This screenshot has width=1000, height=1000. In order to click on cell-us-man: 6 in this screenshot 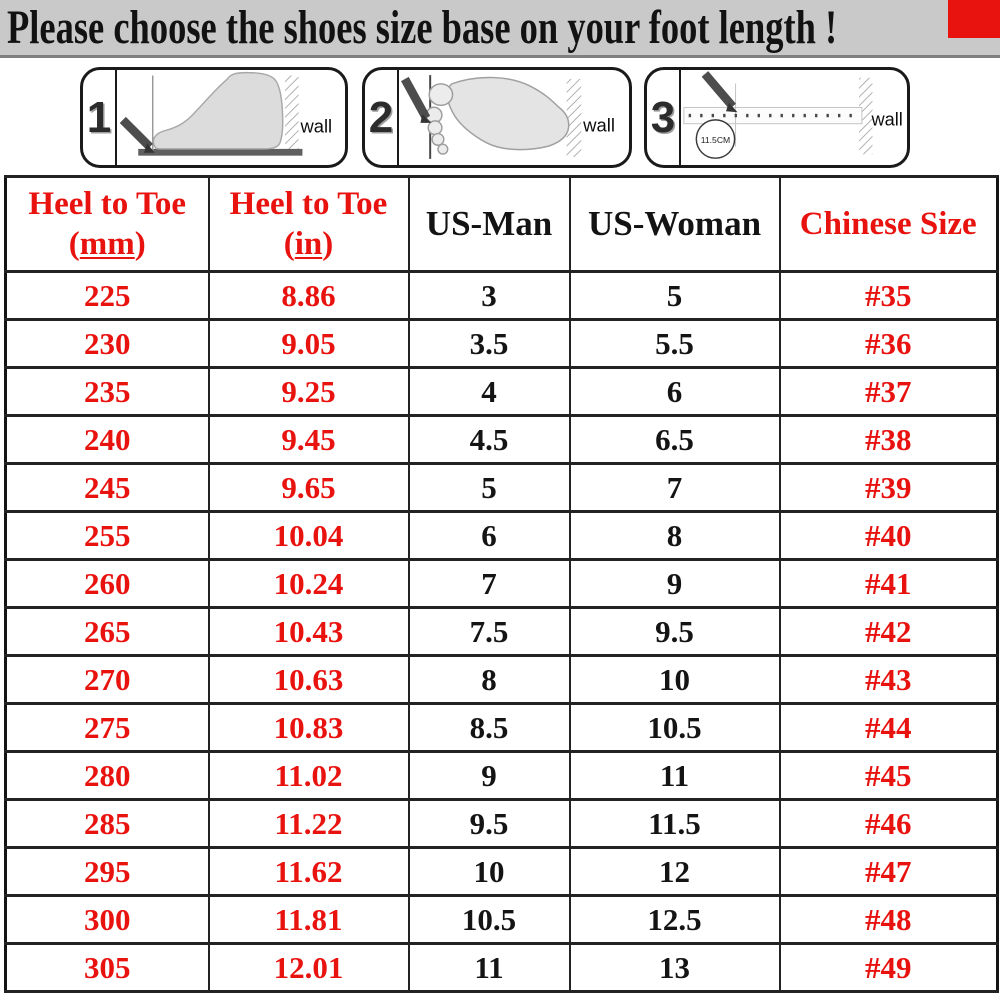, I will do `click(489, 535)`.